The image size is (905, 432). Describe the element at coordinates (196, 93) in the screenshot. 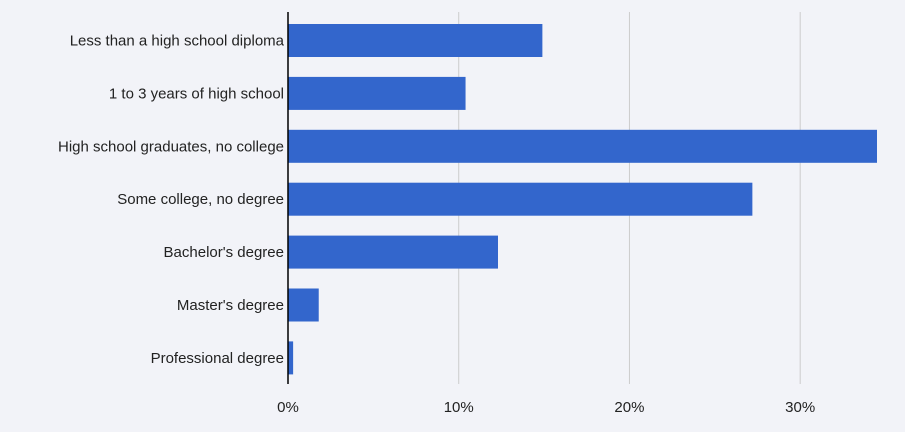

I see `category-label: 1 to 3 years of high school` at that location.